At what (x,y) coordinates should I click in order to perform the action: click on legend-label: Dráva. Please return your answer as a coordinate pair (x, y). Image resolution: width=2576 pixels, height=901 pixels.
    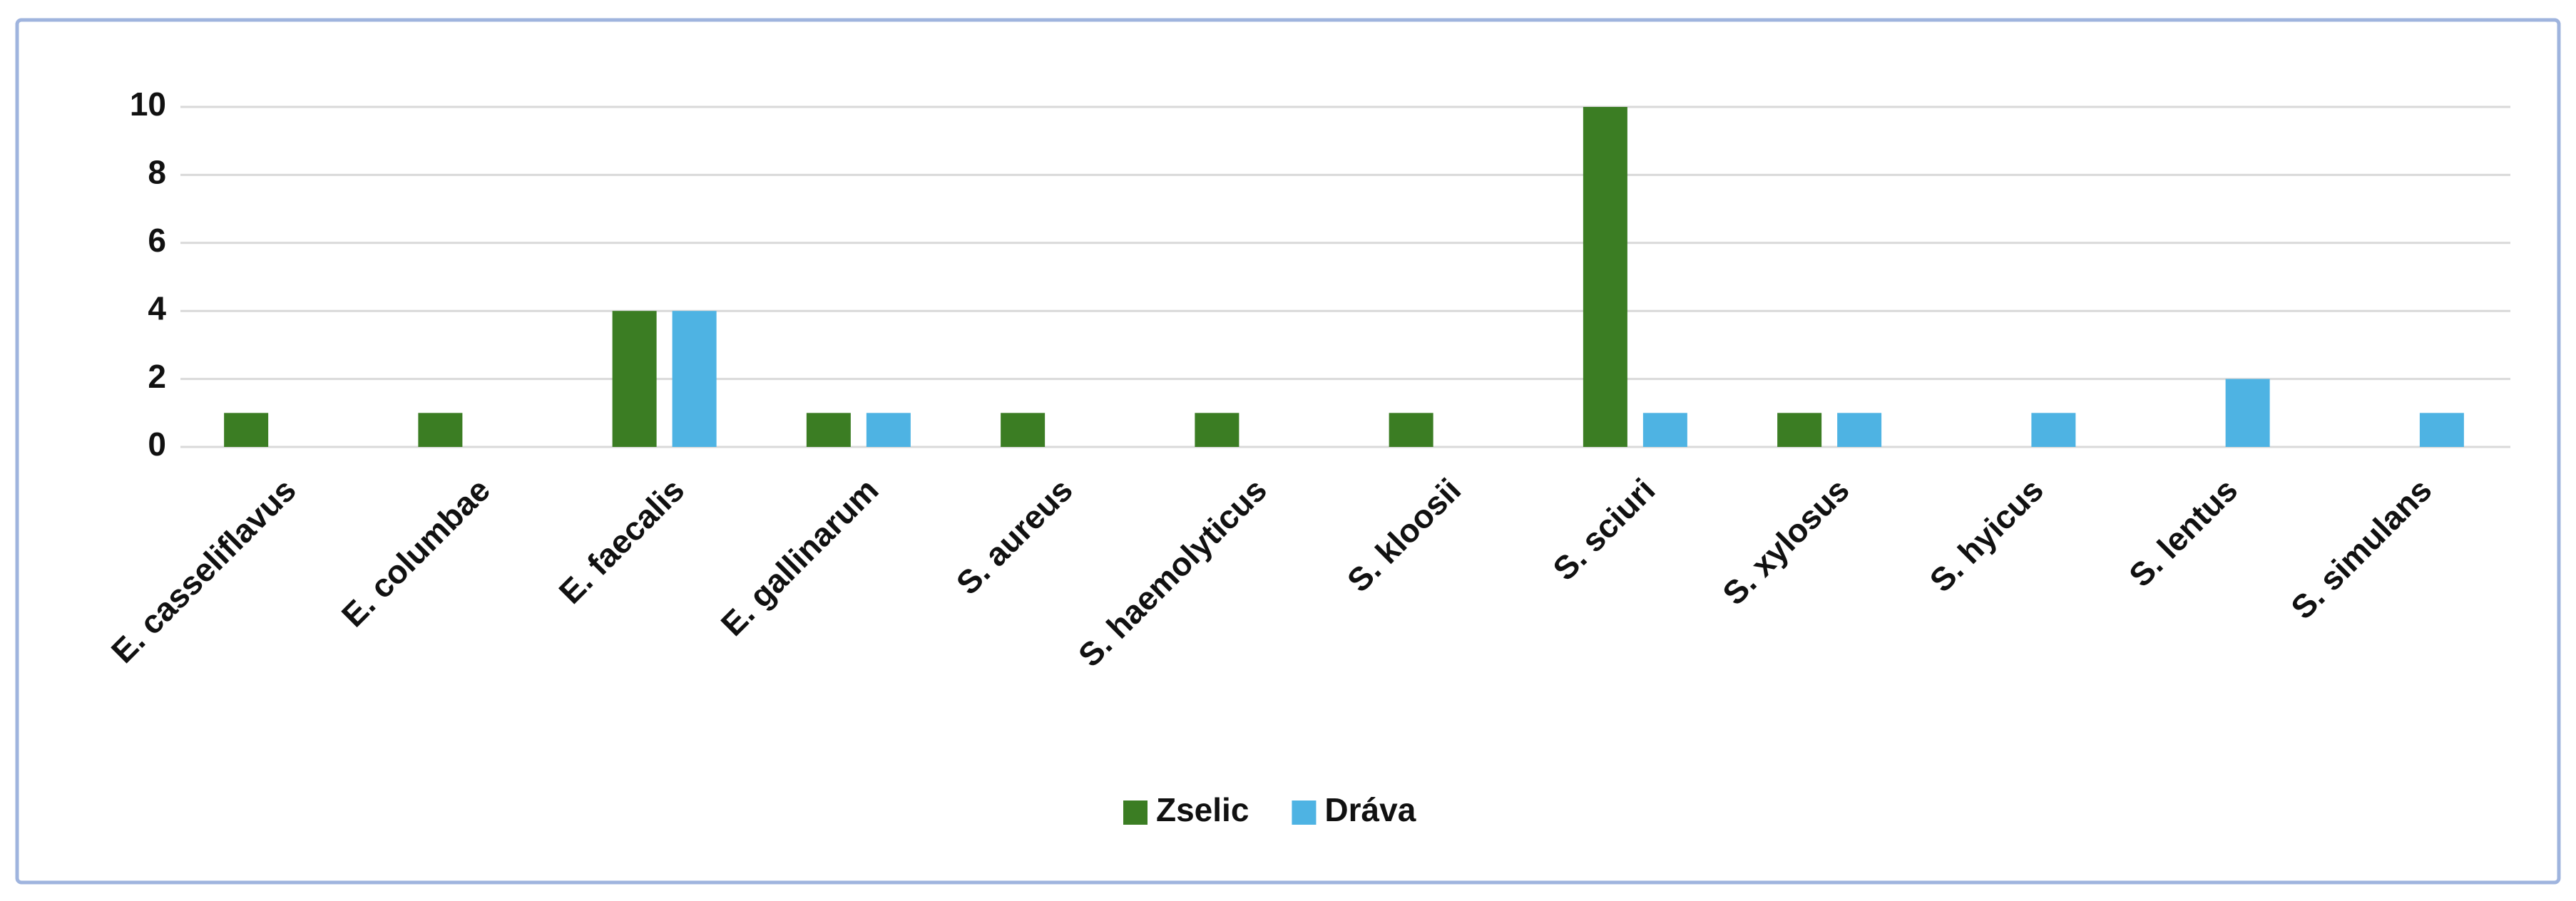
    Looking at the image, I should click on (1370, 809).